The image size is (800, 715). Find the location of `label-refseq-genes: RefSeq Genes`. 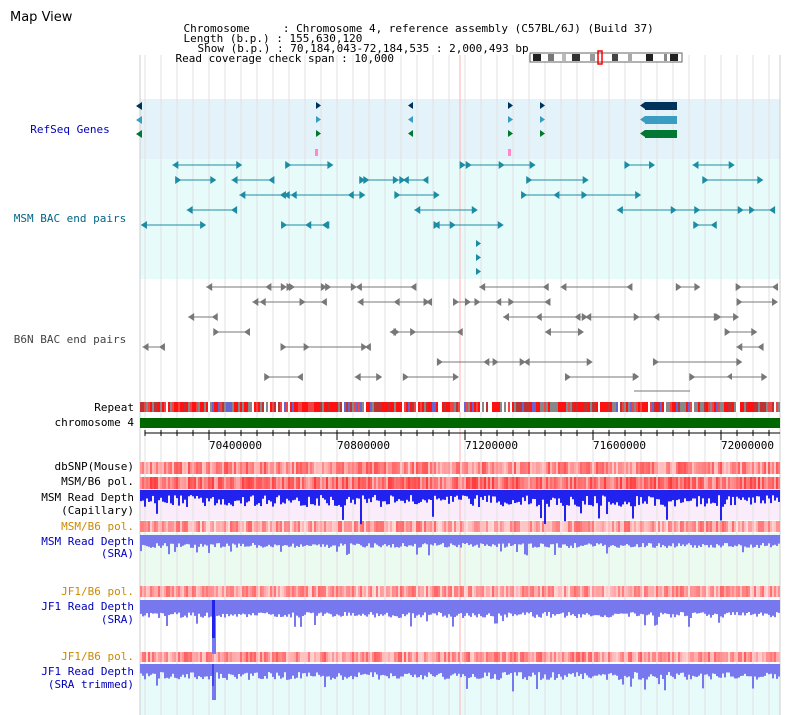

label-refseq-genes: RefSeq Genes is located at coordinates (70, 129).